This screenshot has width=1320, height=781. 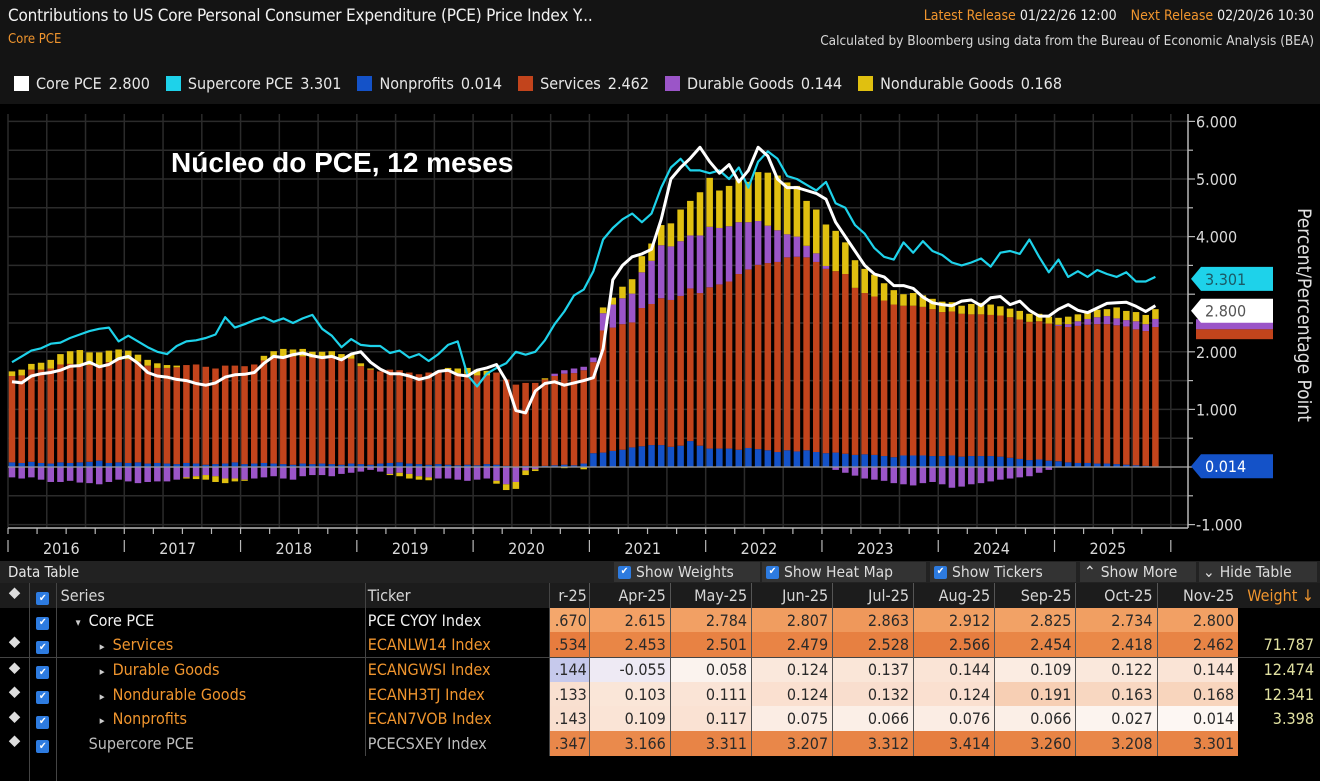 What do you see at coordinates (429, 83) in the screenshot?
I see `legend-item-nonprofits: Nonprofits 0.014` at bounding box center [429, 83].